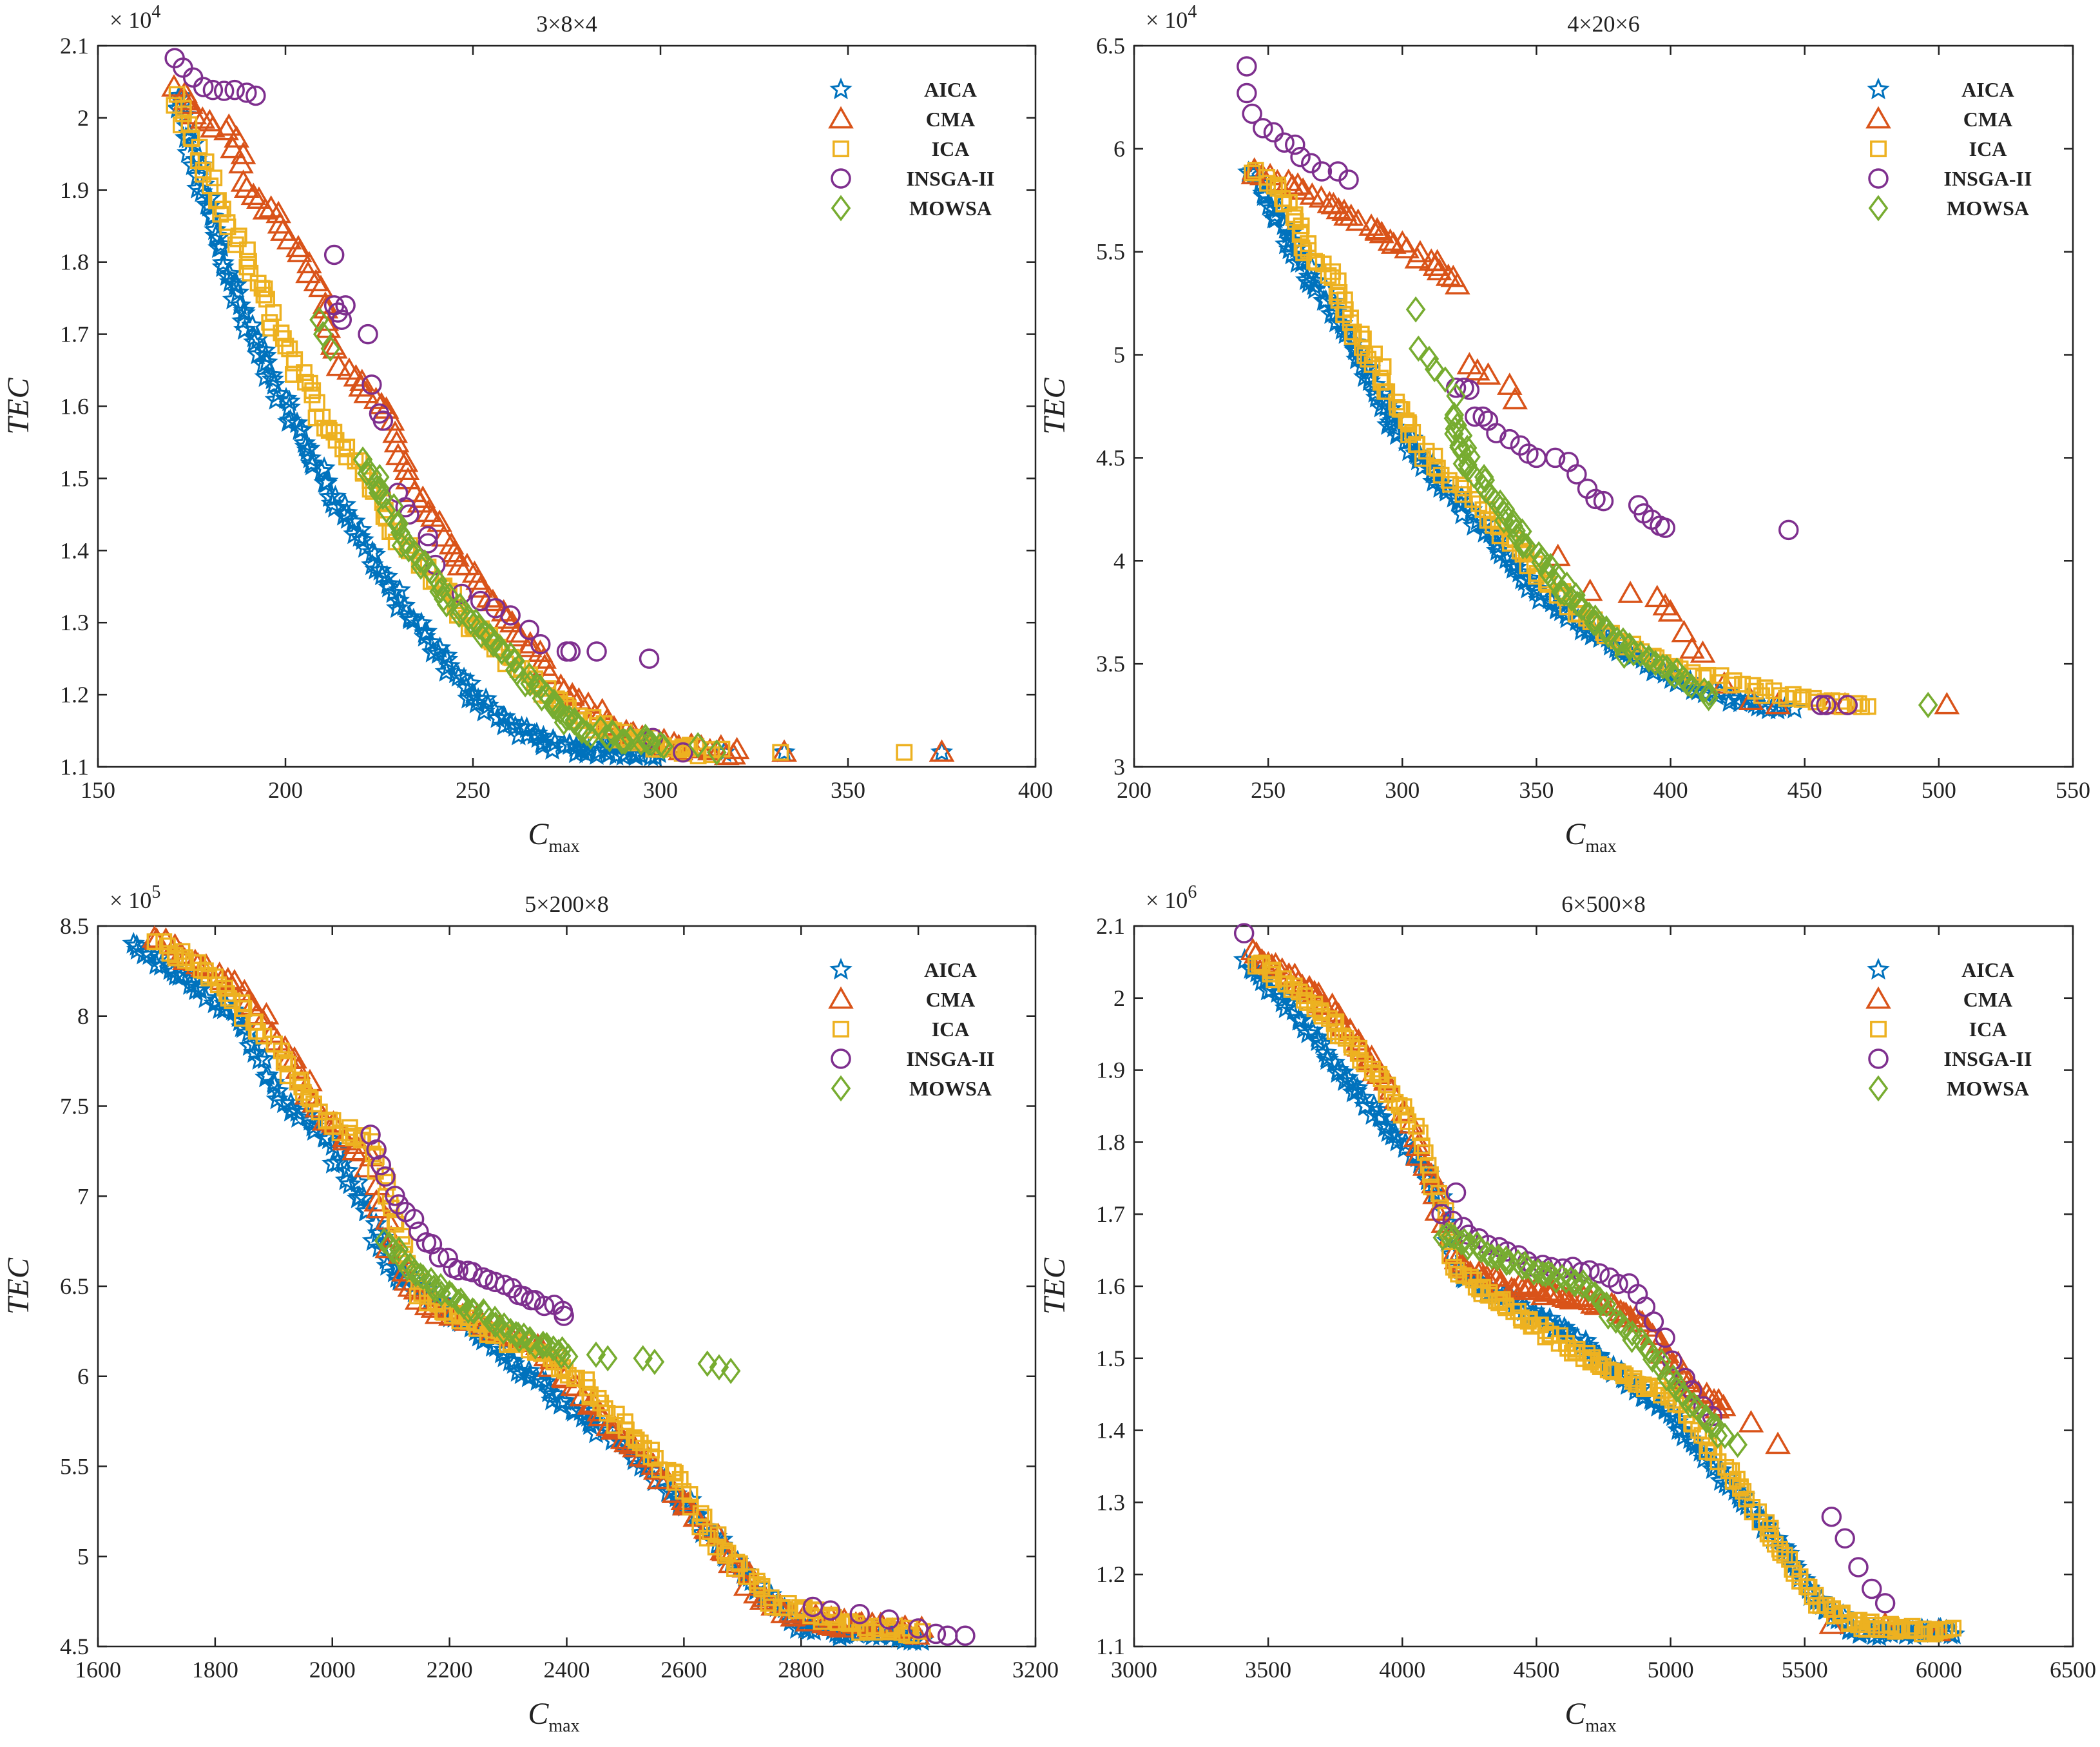 This screenshot has width=2100, height=1747. I want to click on x-tick-label: 4000, so click(1402, 1670).